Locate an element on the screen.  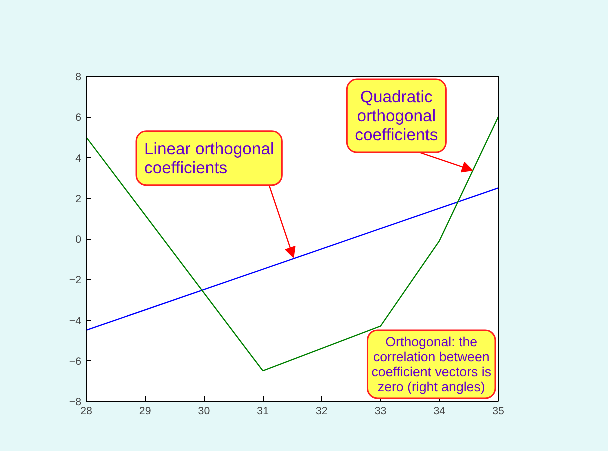
annotation: Linear orthogonal coefficients is located at coordinates (209, 158).